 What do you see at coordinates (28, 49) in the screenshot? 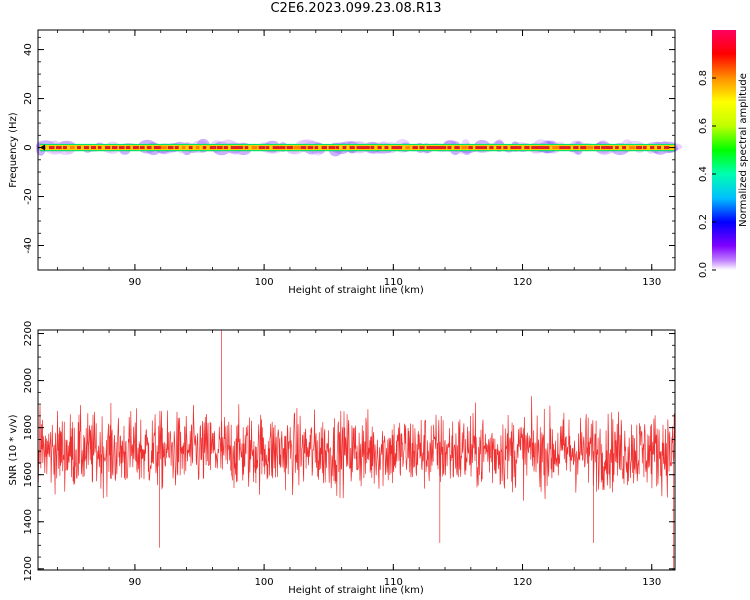
I see `y-tick-label: 40` at bounding box center [28, 49].